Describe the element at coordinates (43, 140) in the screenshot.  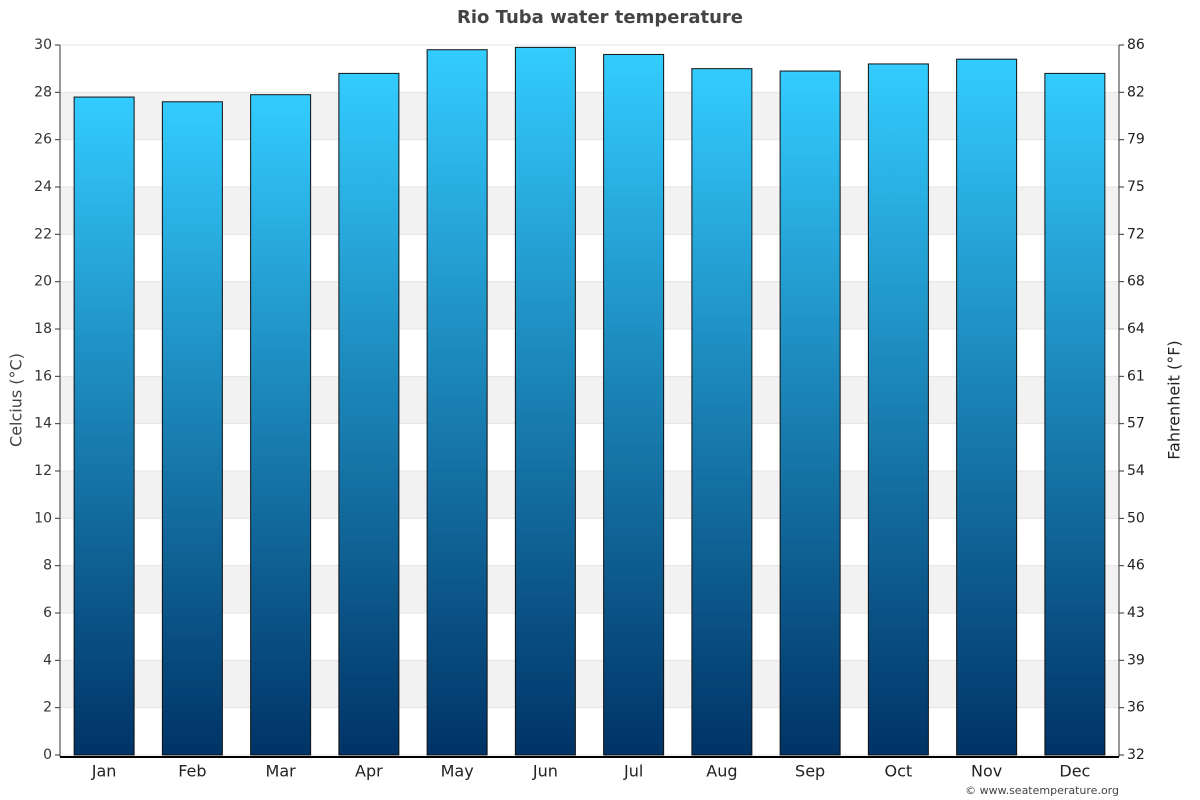
I see `y-tick-label: 26` at that location.